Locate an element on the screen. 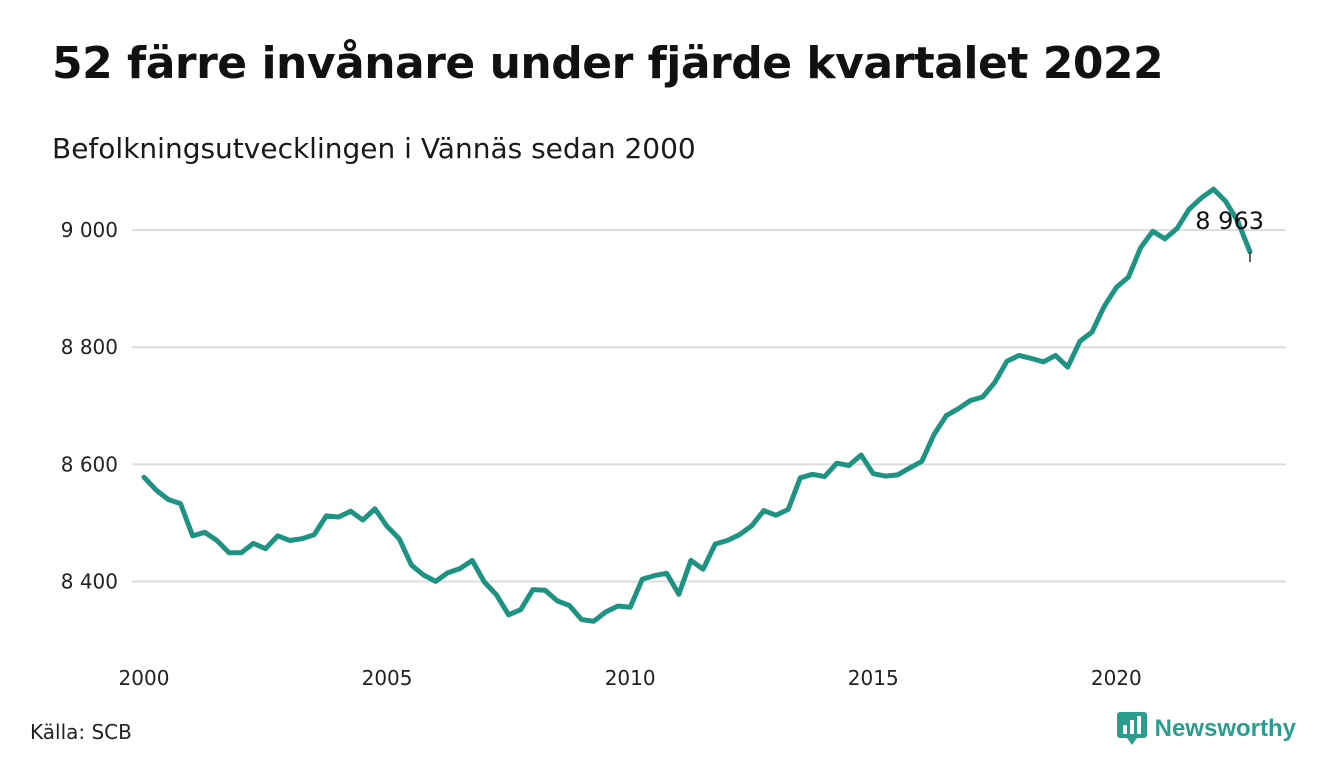 Image resolution: width=1340 pixels, height=780 pixels. y-tick-label: 8 600 is located at coordinates (89, 464).